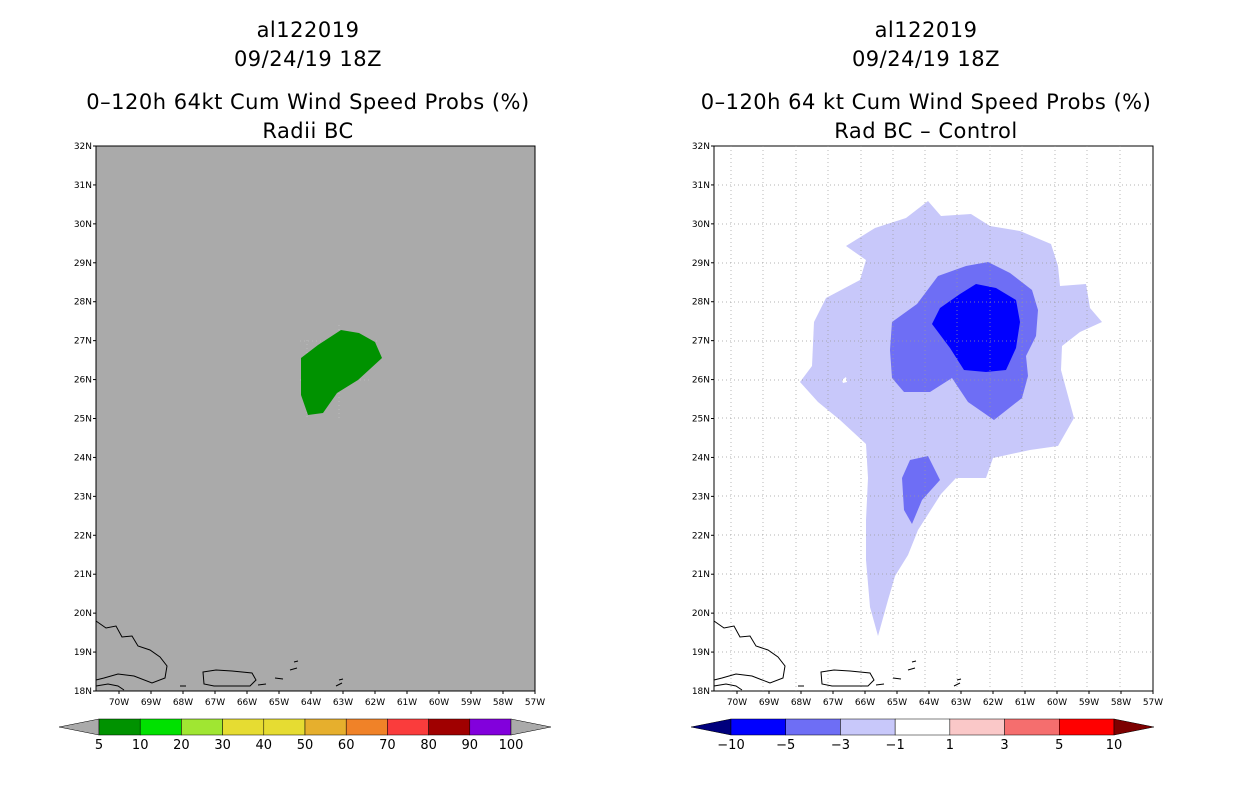  Describe the element at coordinates (343, 703) in the screenshot. I see `left-lon-label: 63W` at that location.